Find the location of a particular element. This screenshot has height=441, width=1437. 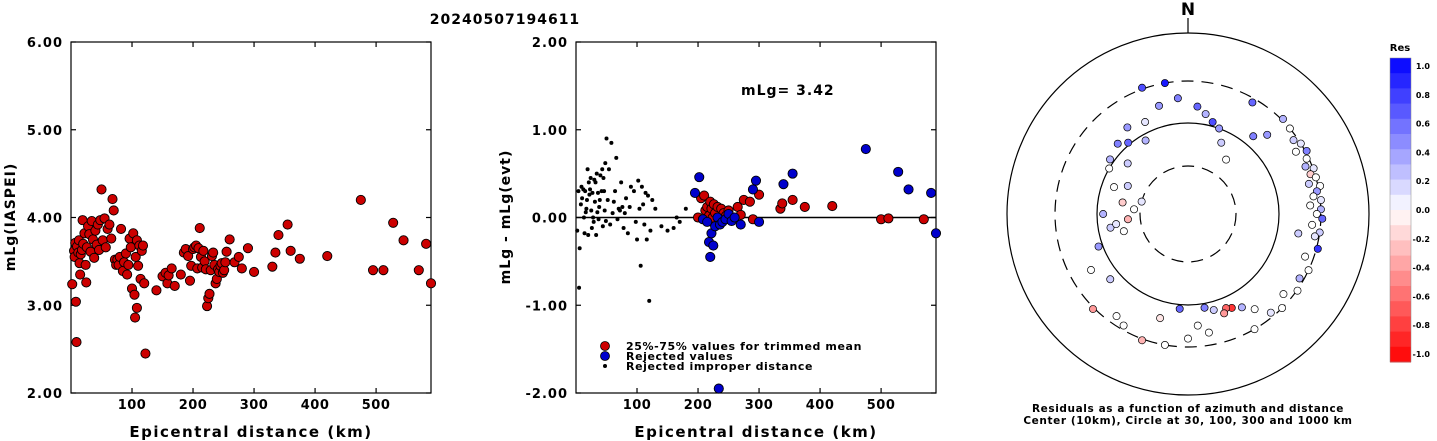

left-x-tick-label: 300 is located at coordinates (254, 405).